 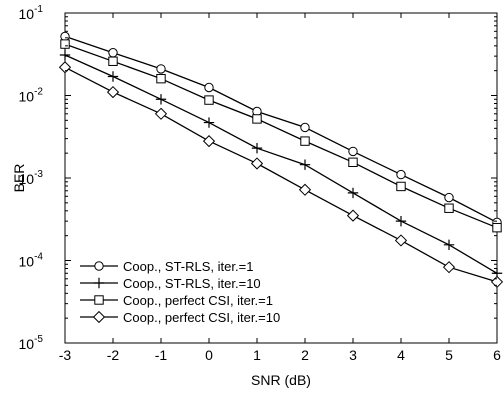 I want to click on x-tick-label: 2, so click(x=305, y=355).